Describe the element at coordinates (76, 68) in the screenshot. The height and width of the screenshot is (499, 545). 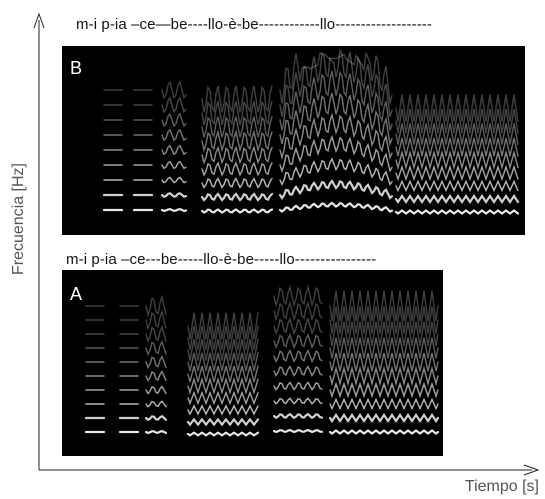
I see `panel-label-b: B` at that location.